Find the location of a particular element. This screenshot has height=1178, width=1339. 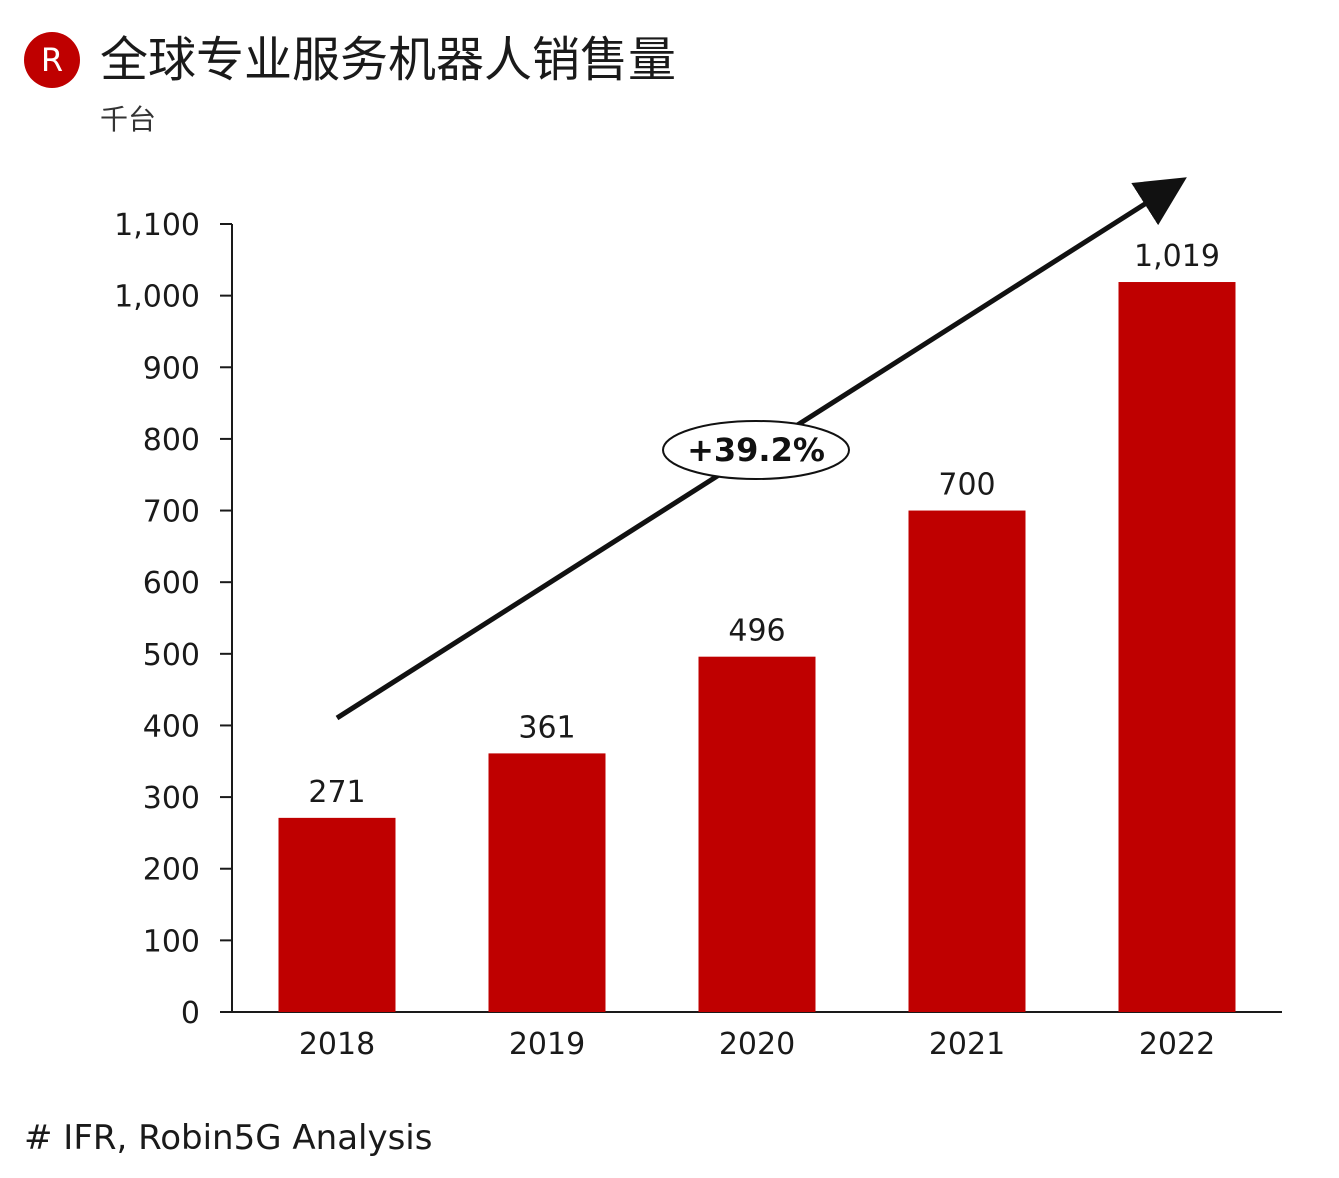

bar-2019 is located at coordinates (547, 882).